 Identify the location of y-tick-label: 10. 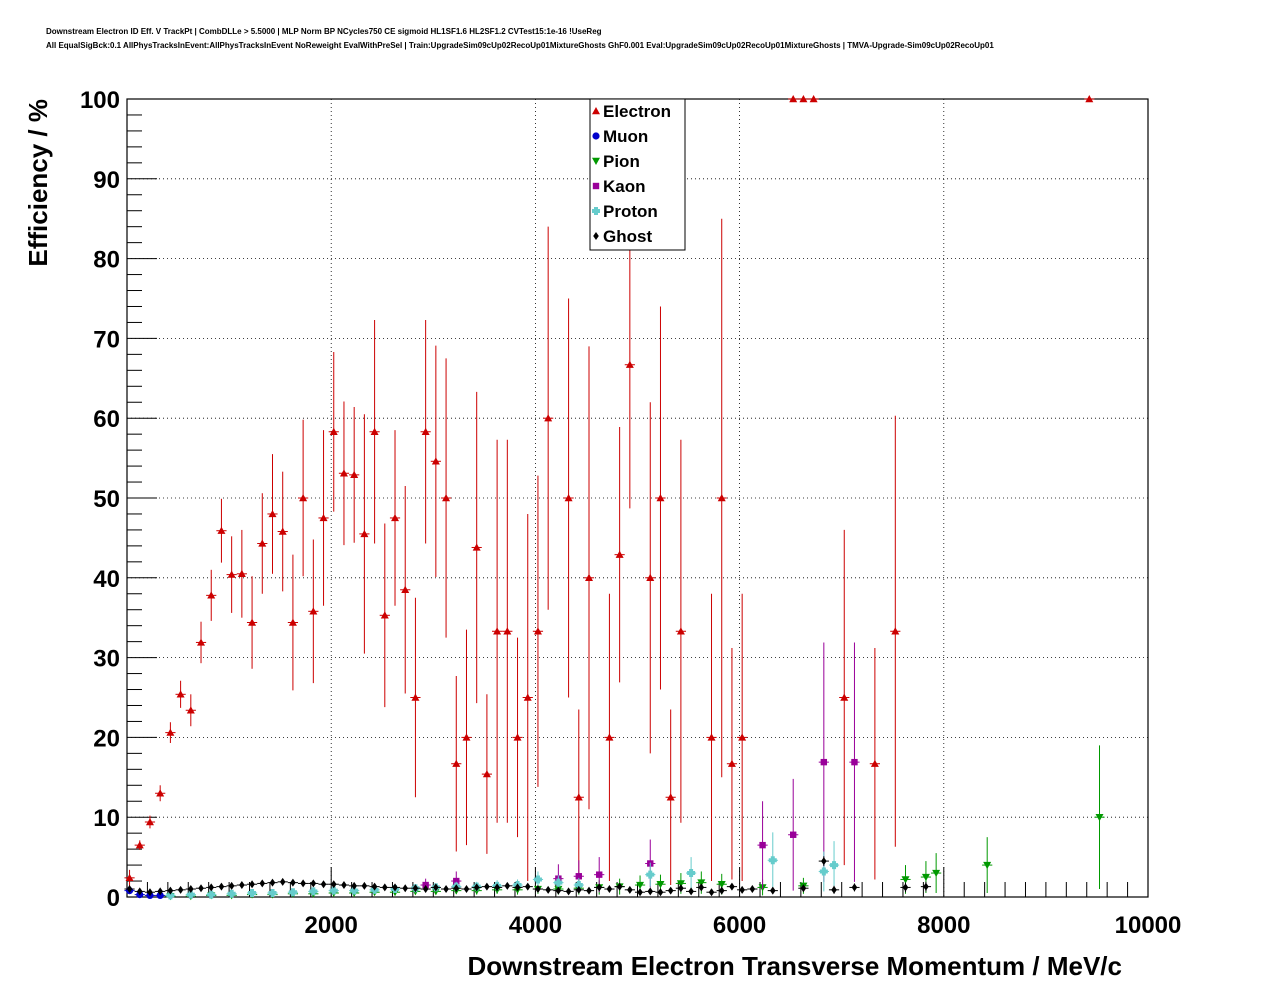
(106, 818).